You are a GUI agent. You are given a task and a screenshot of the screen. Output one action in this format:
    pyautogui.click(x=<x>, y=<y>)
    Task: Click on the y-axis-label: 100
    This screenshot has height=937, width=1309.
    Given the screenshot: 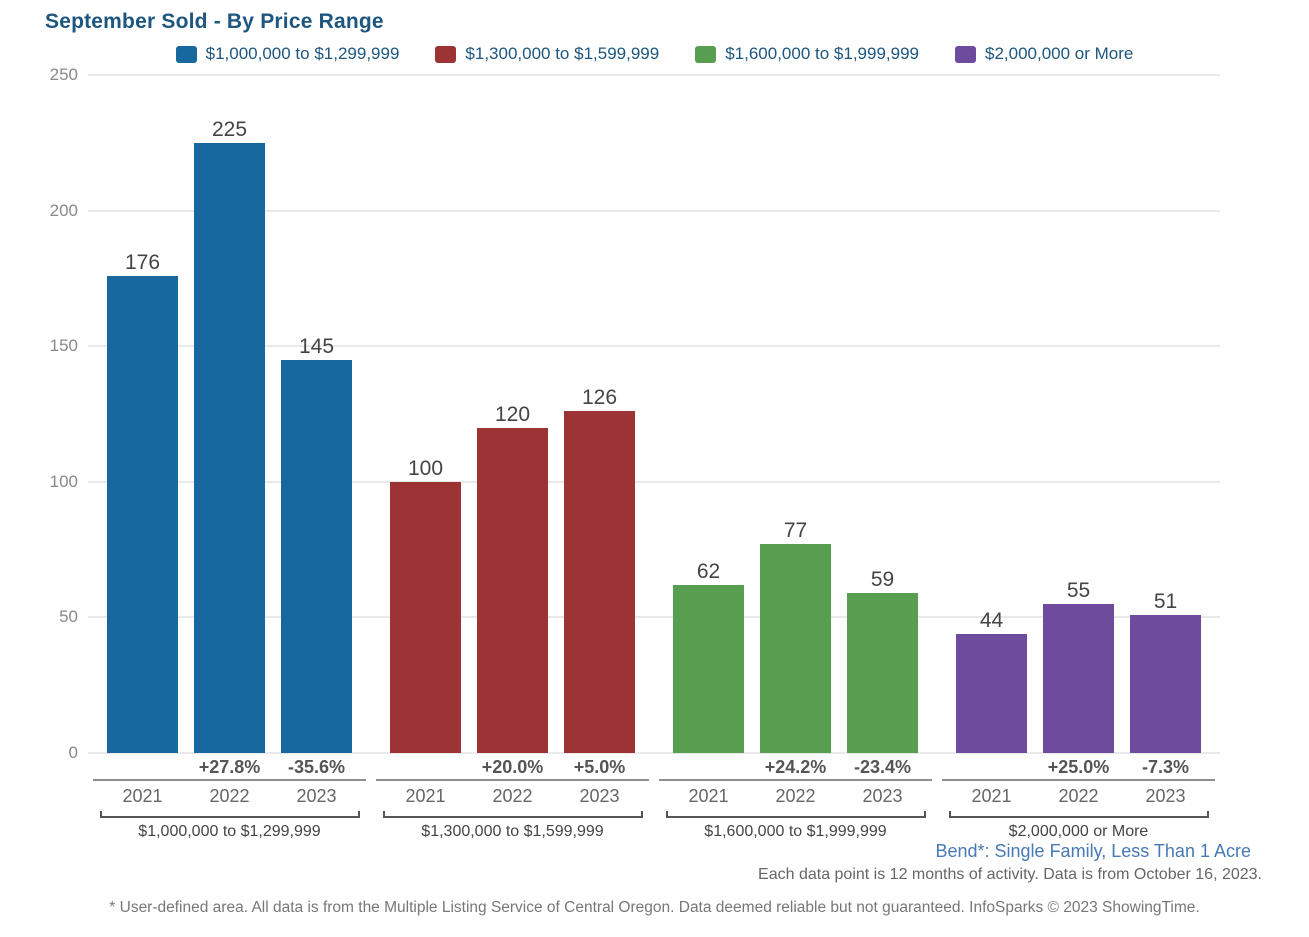 What is the action you would take?
    pyautogui.click(x=63, y=481)
    